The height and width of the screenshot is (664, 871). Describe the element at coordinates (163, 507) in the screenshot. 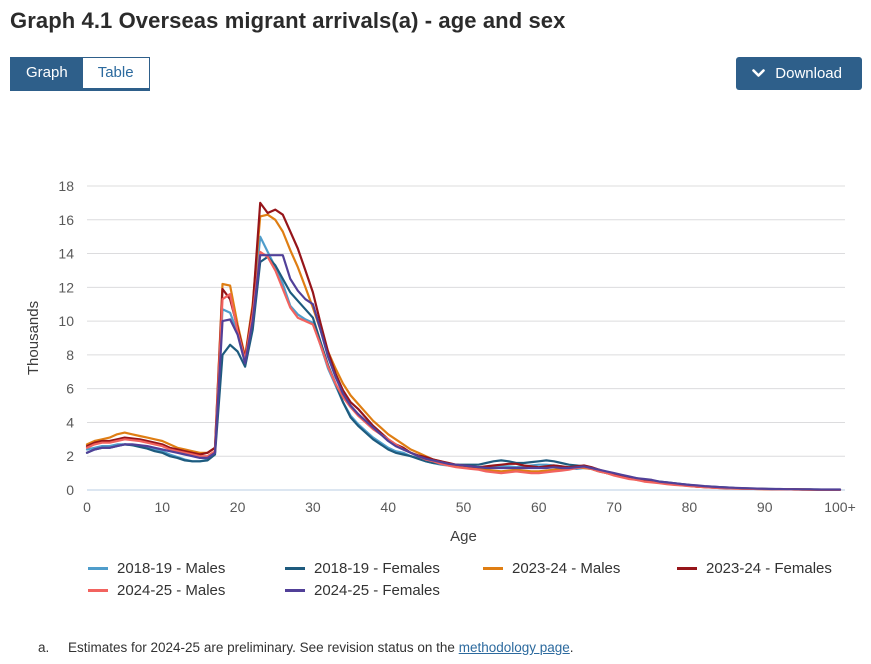

I see `x-tick-10: 10` at that location.